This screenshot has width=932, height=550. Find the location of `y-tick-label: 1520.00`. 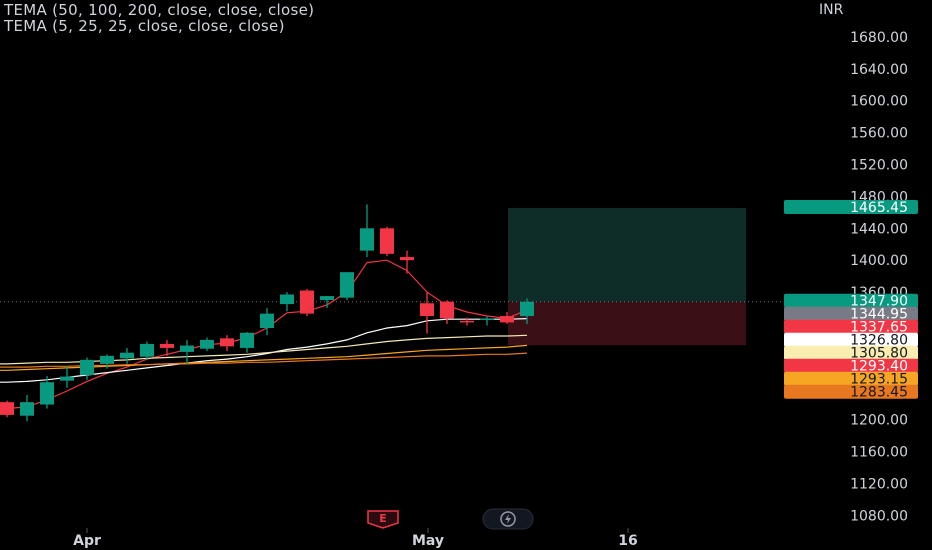

y-tick-label: 1520.00 is located at coordinates (879, 166).